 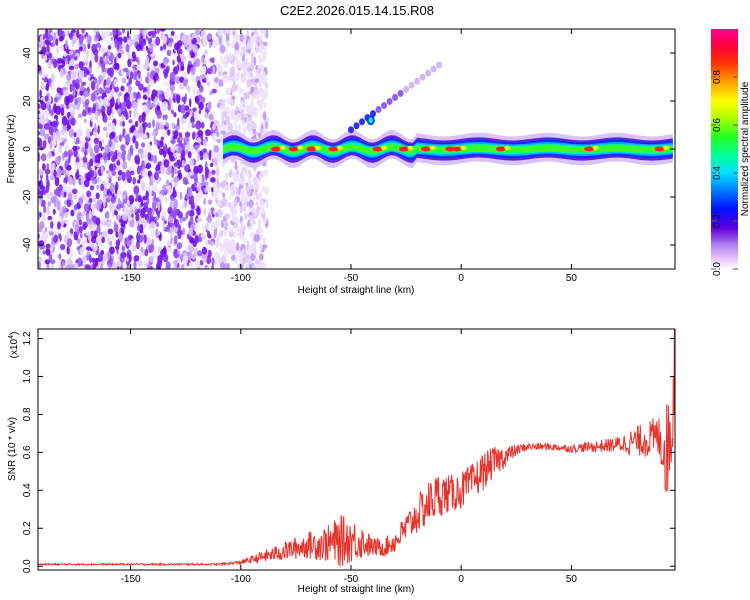 What do you see at coordinates (12, 449) in the screenshot?
I see `snr-y-axis-label: SNR (10 * v/v)` at bounding box center [12, 449].